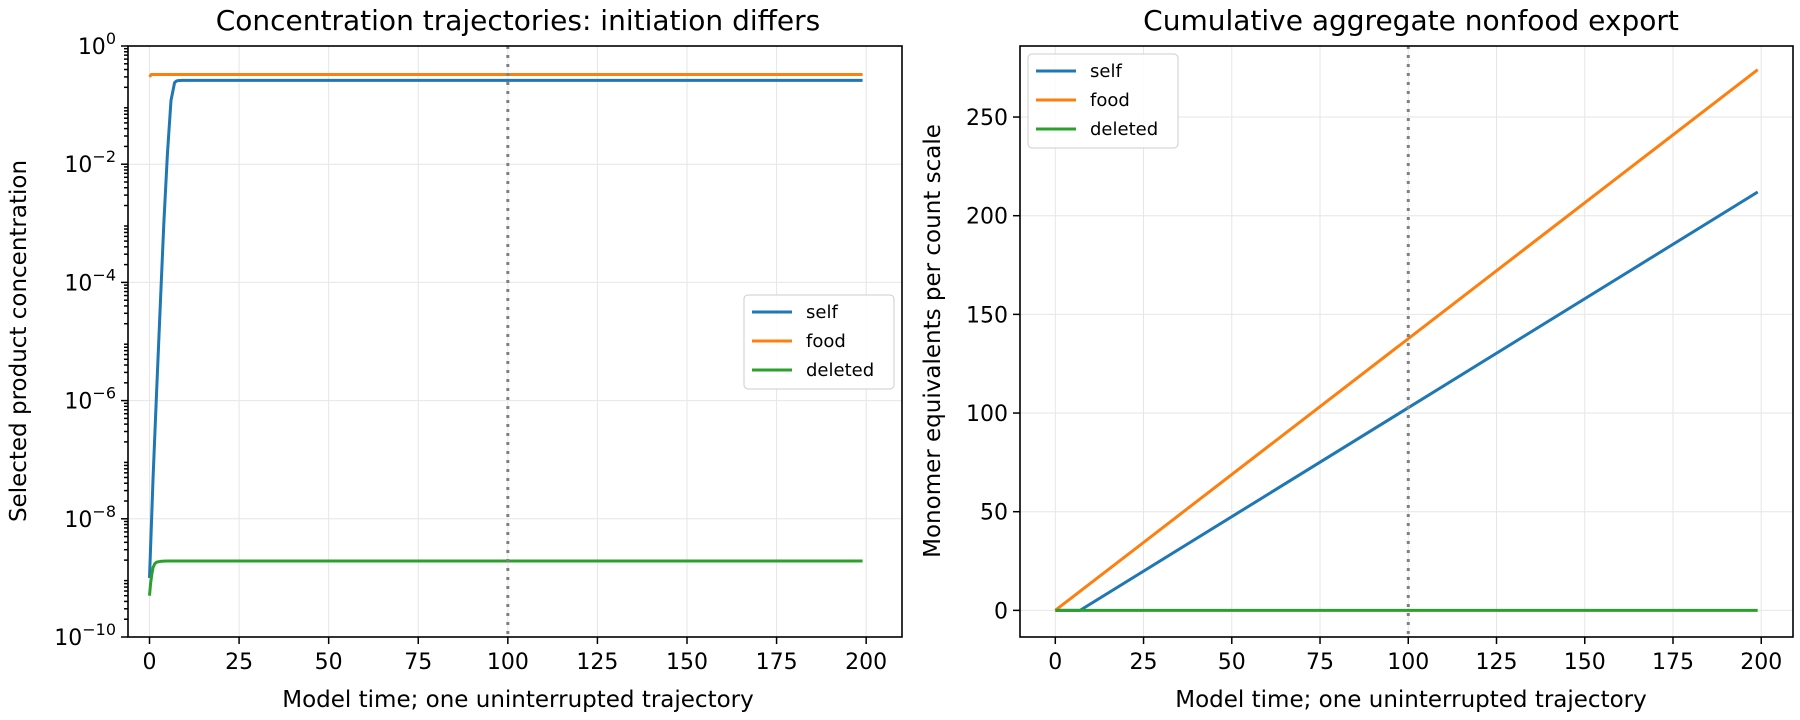 The width and height of the screenshot is (1800, 720). Describe the element at coordinates (19, 341) in the screenshot. I see `y-axis-label: Selected product concentration` at that location.